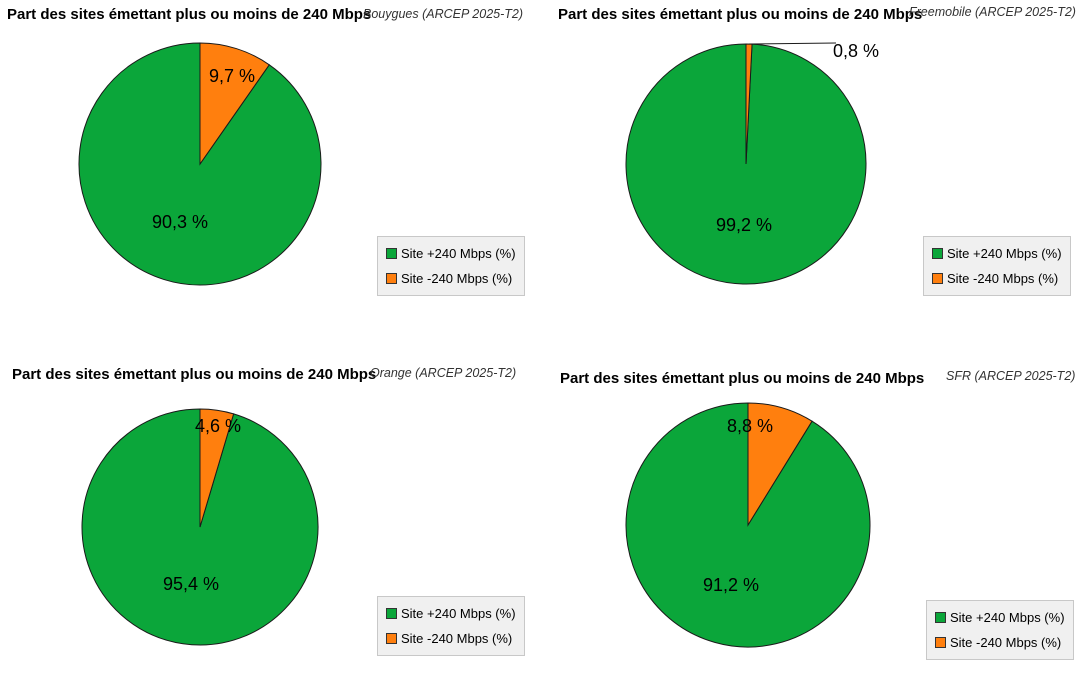 The height and width of the screenshot is (680, 1091). Describe the element at coordinates (750, 426) in the screenshot. I see `data-label-minus: 8,8 %` at that location.